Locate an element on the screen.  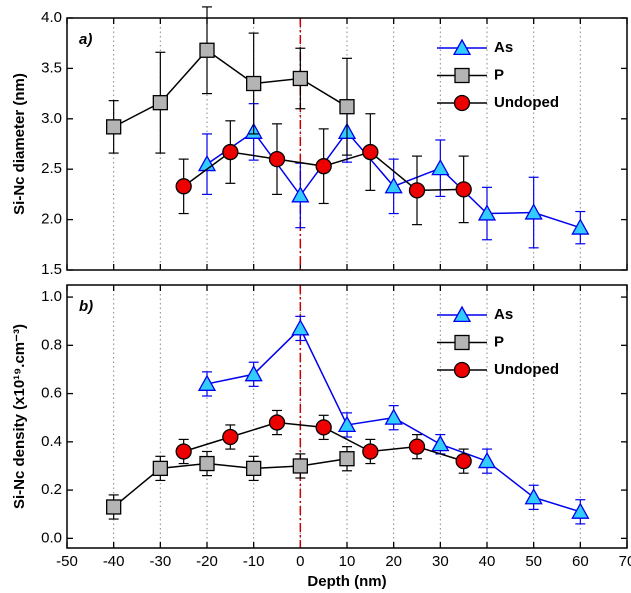
y-tick-label: 2.5 is located at coordinates (51, 168).